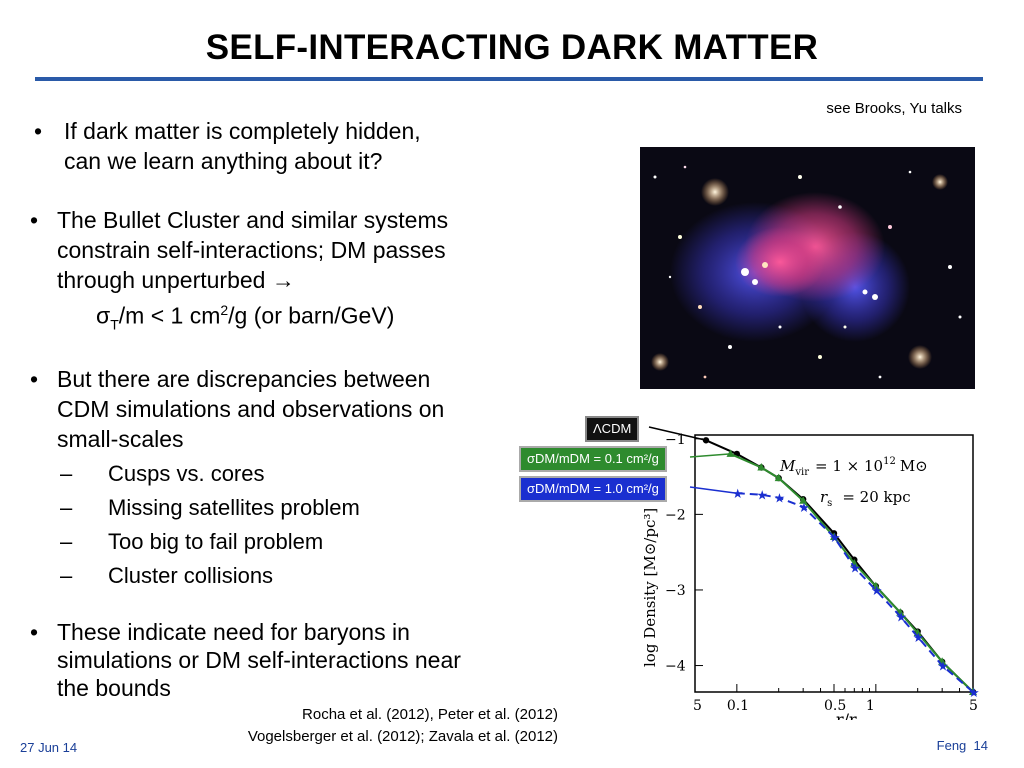 This screenshot has height=768, width=1024. What do you see at coordinates (103, 315) in the screenshot?
I see `sigma-symbol: σ` at bounding box center [103, 315].